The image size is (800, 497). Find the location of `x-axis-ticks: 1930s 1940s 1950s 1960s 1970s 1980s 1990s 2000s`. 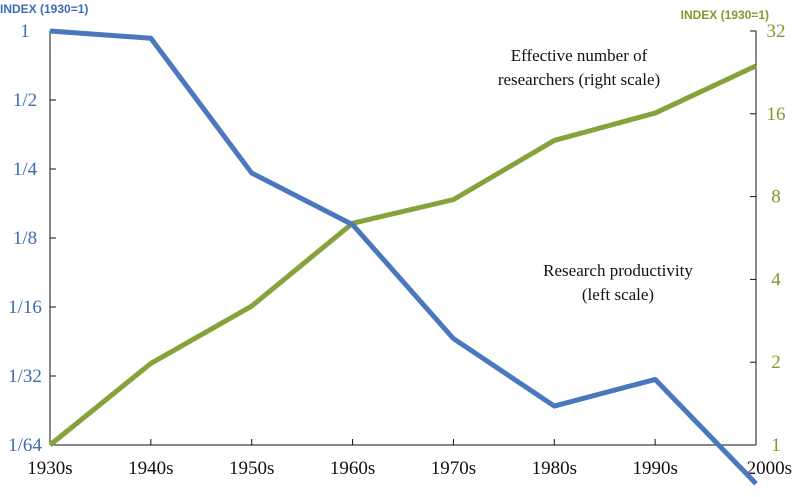

x-axis-ticks: 1930s 1940s 1950s 1960s 1970s 1980s 1990s 2000s is located at coordinates (409, 459).